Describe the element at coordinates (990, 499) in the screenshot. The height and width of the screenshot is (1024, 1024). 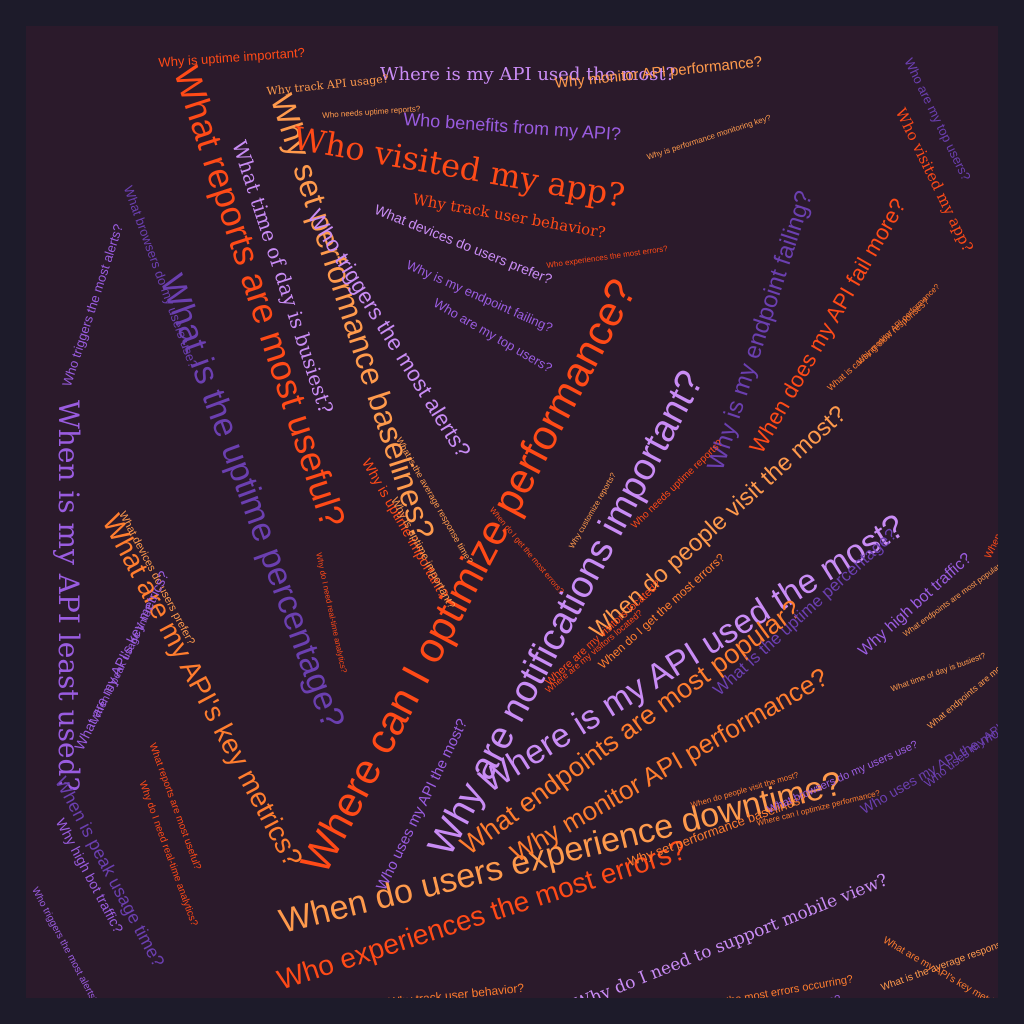
I see `word: When does my API fail more?` at that location.